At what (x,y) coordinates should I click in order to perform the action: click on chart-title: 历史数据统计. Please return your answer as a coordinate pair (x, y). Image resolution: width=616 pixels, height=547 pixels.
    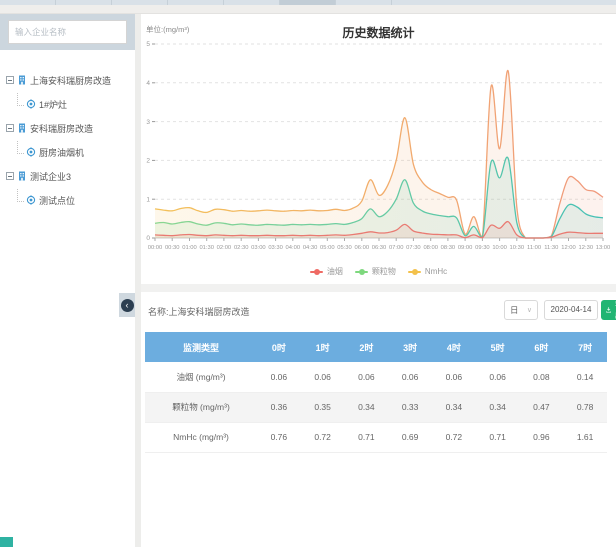
    Looking at the image, I should click on (378, 33).